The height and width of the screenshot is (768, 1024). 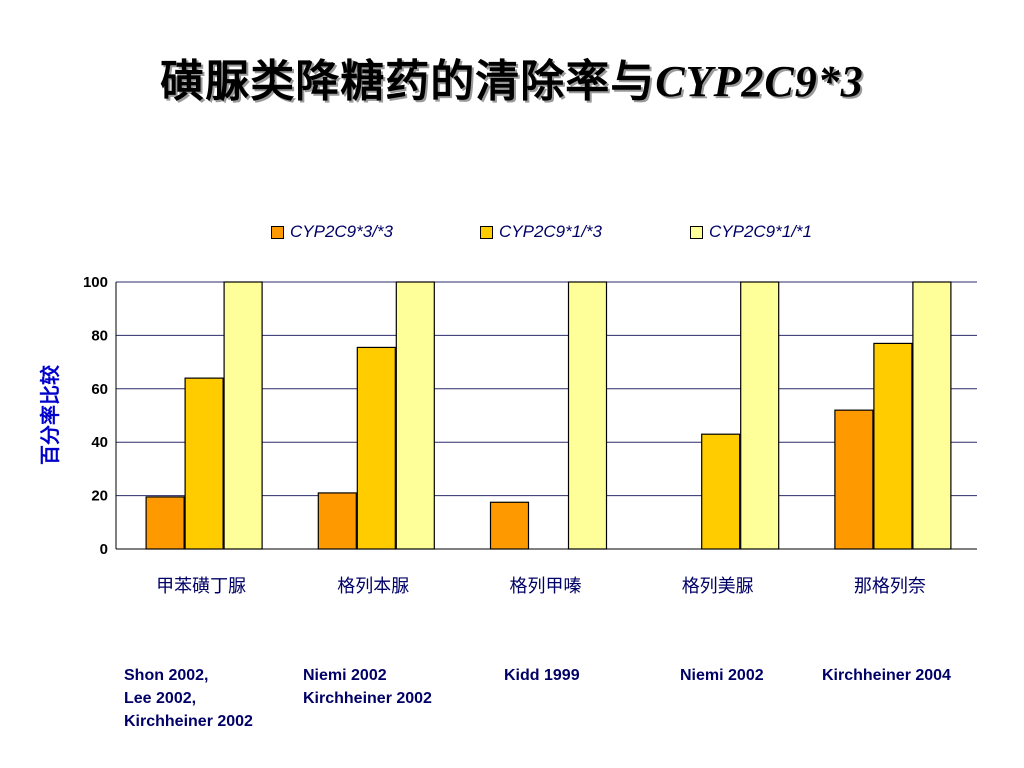 I want to click on y-tick-label: 20, so click(x=99, y=496).